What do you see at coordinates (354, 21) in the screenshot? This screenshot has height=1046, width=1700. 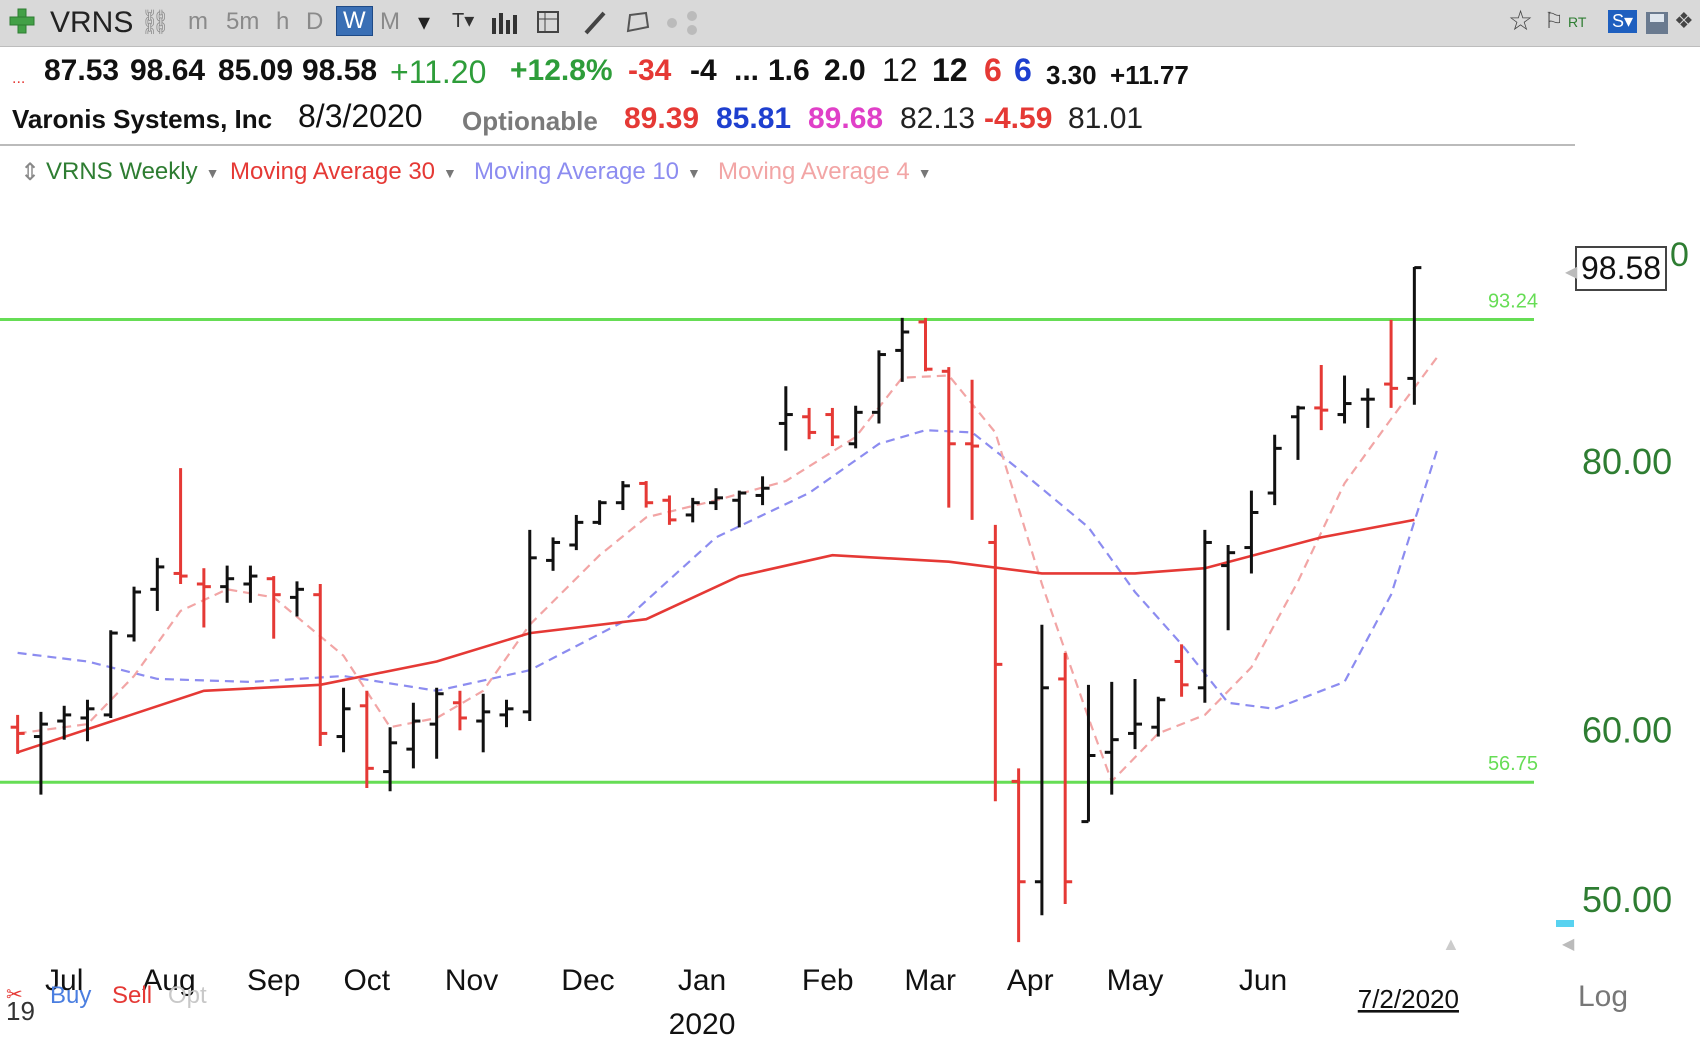 I see `interval-week-button: W` at bounding box center [354, 21].